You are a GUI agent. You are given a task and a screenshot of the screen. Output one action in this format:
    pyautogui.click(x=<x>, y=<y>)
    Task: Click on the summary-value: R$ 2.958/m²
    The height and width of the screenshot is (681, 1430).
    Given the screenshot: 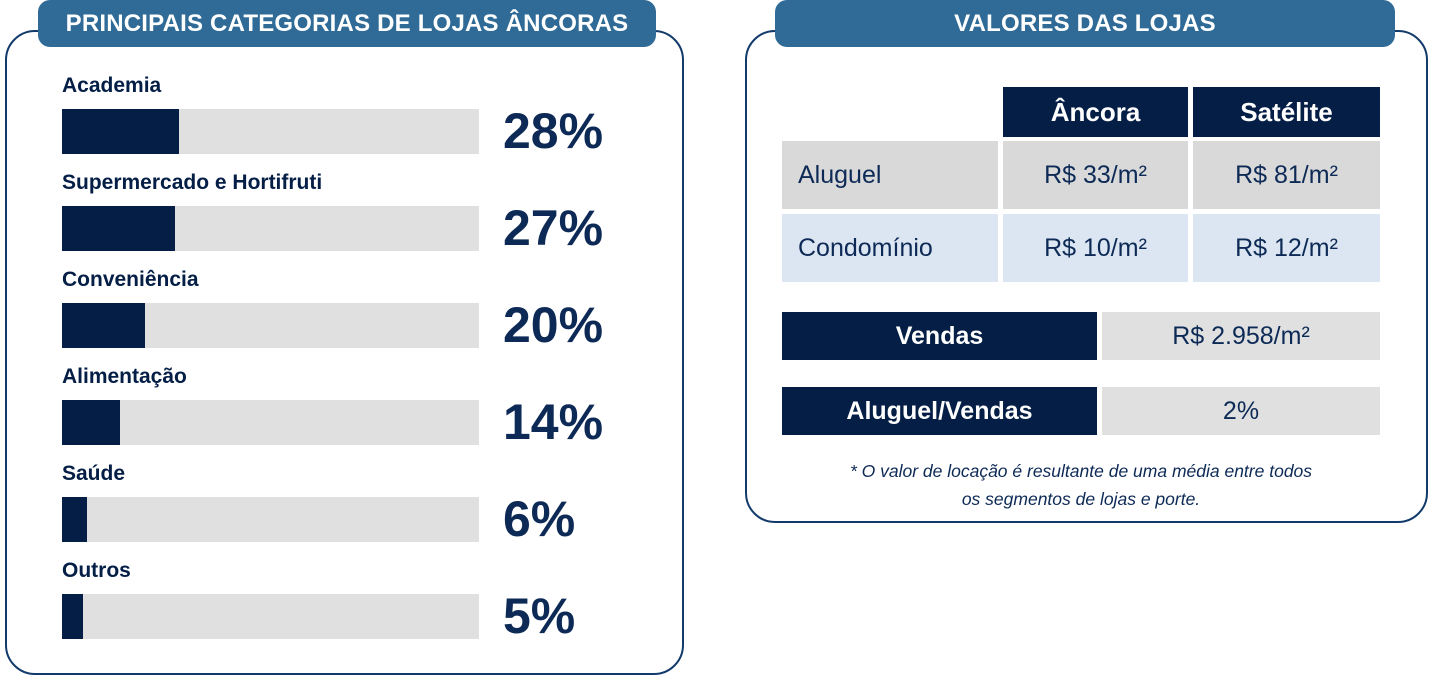 What is the action you would take?
    pyautogui.click(x=1241, y=336)
    